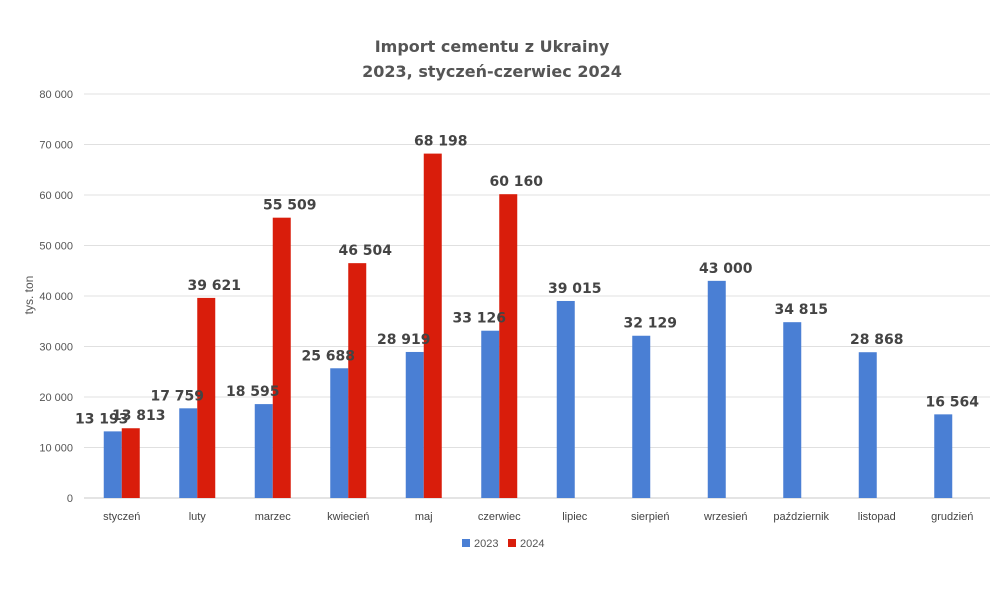 This screenshot has width=1000, height=590. I want to click on y-tick-label: 40 000, so click(56, 297).